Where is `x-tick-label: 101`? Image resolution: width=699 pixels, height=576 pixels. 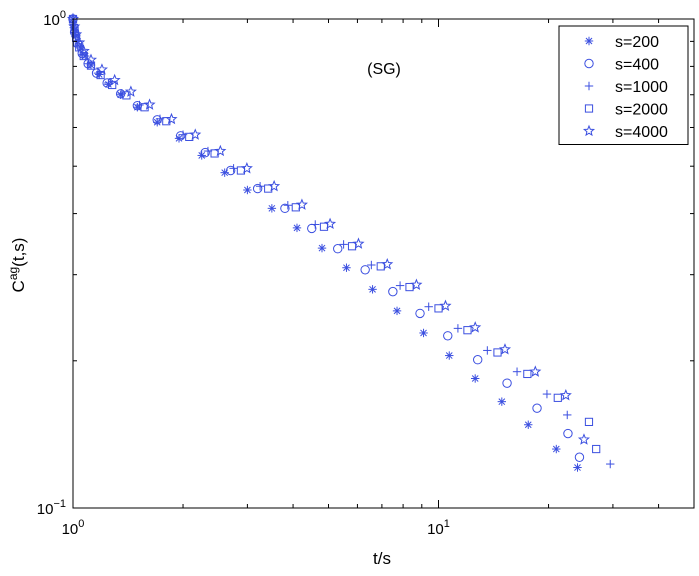
x-tick-label: 101 is located at coordinates (438, 528).